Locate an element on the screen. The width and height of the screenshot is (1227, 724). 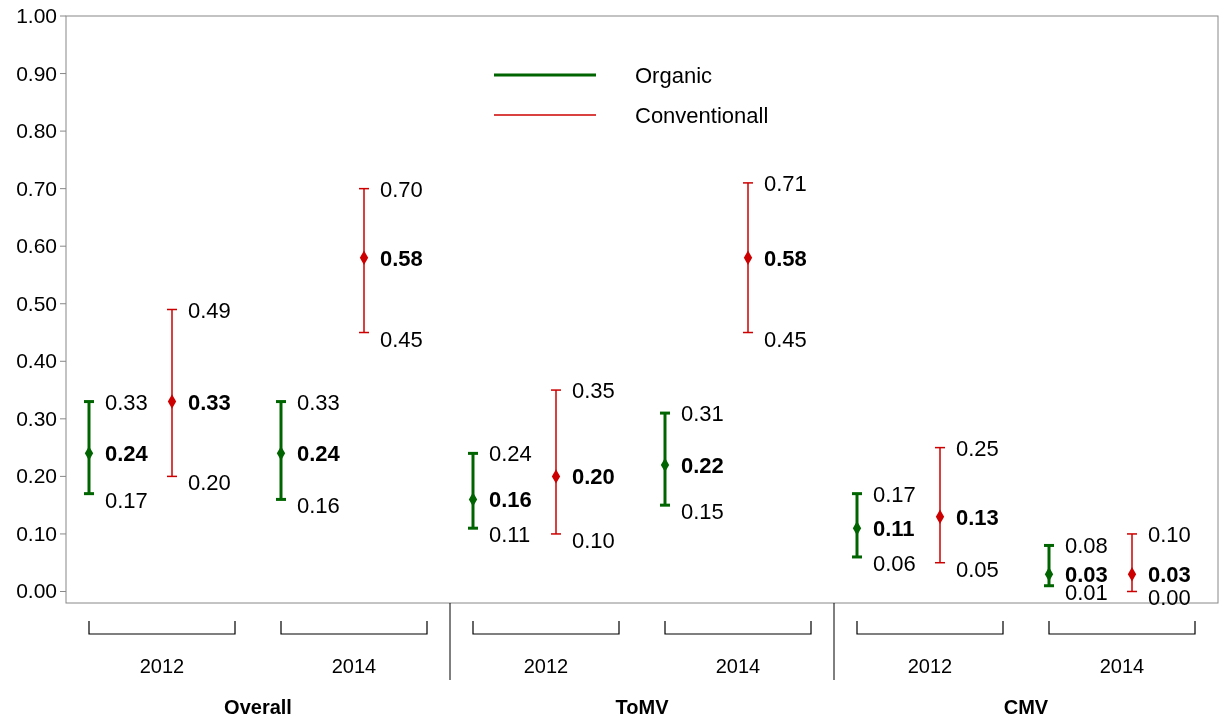
data-label: 0.22 is located at coordinates (702, 465).